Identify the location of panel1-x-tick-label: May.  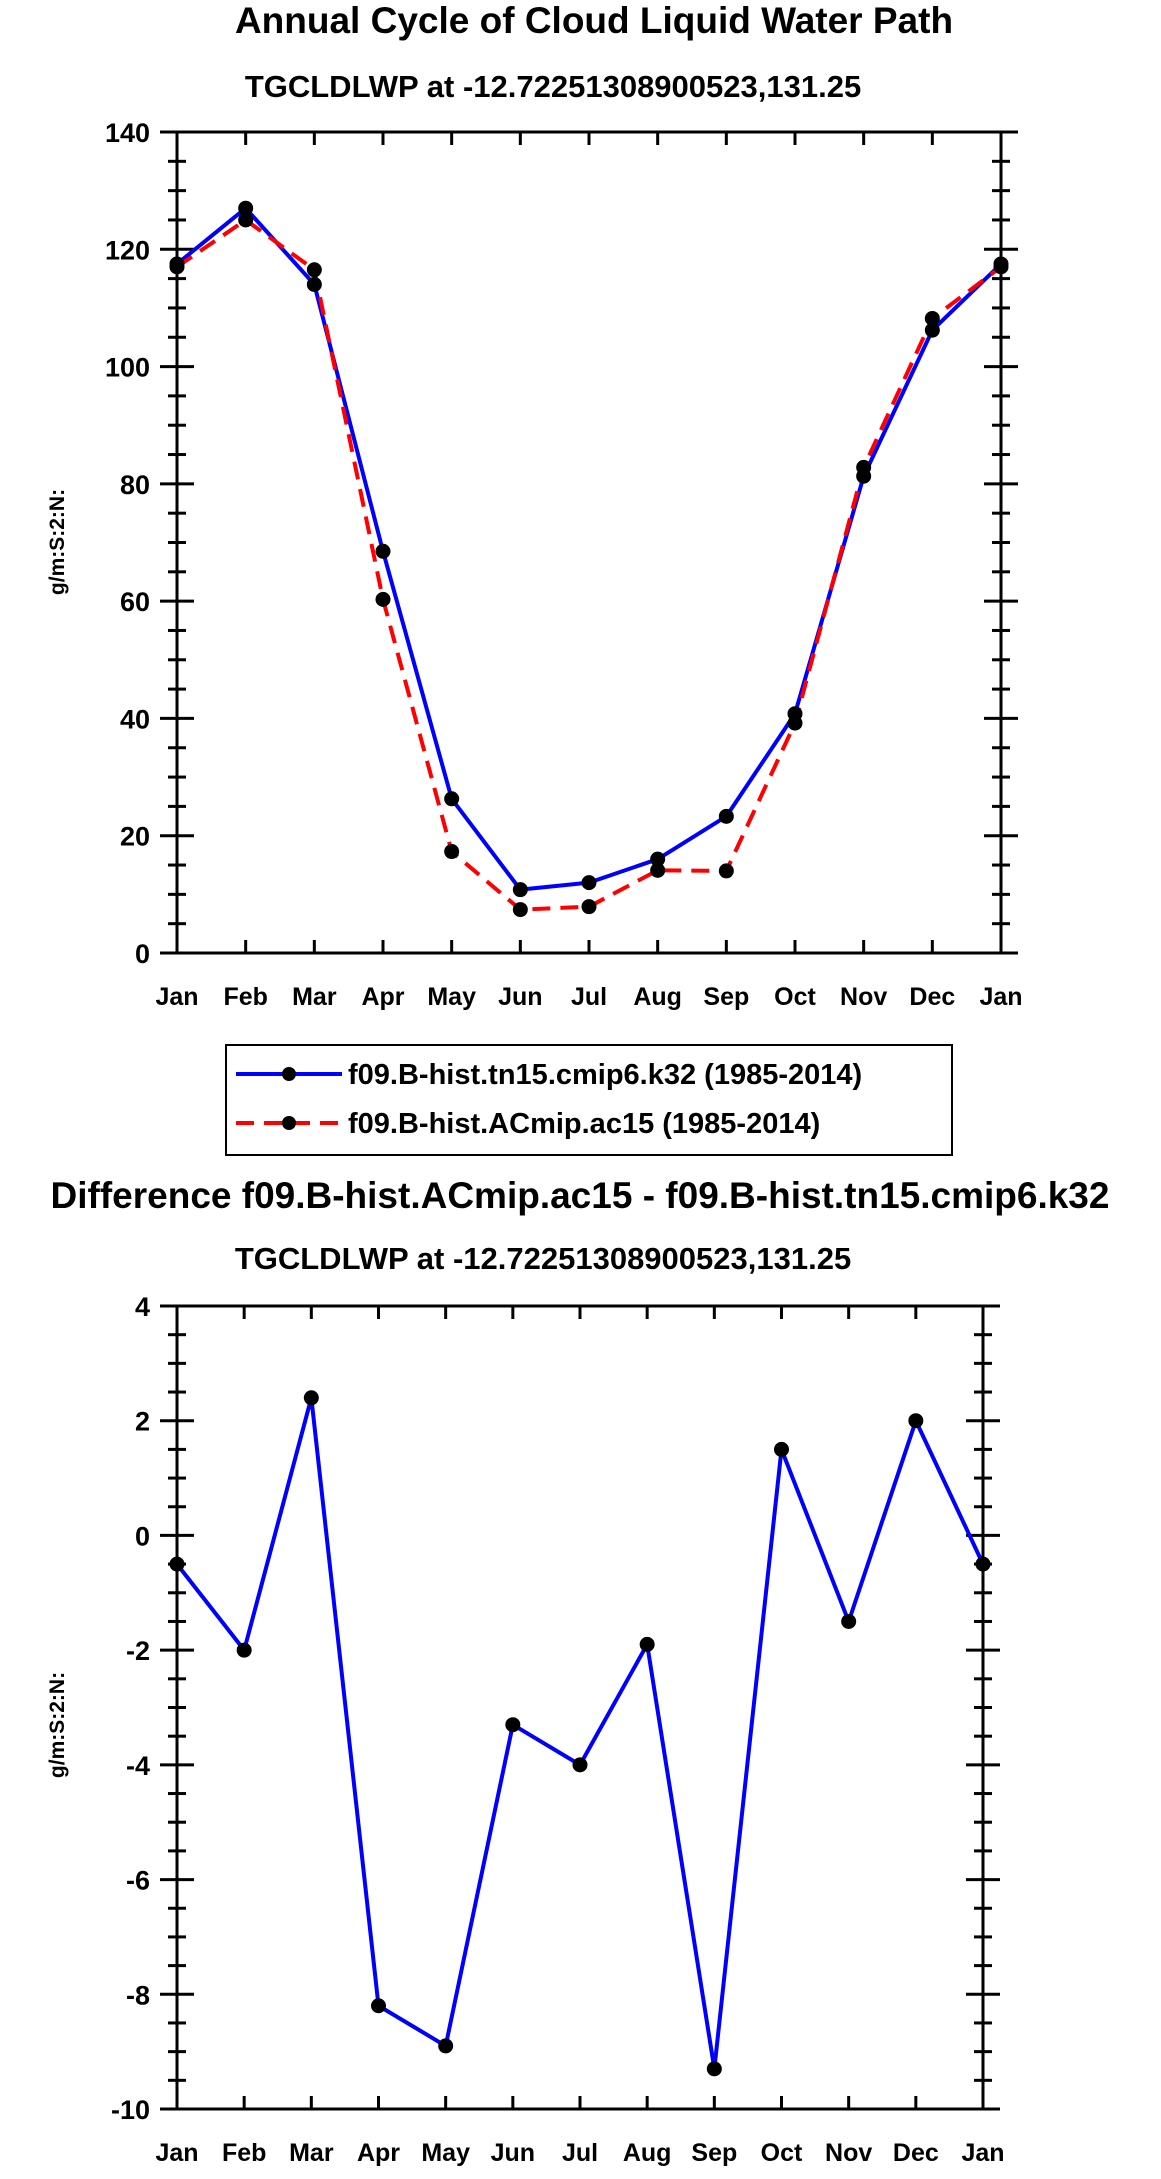
(451, 997).